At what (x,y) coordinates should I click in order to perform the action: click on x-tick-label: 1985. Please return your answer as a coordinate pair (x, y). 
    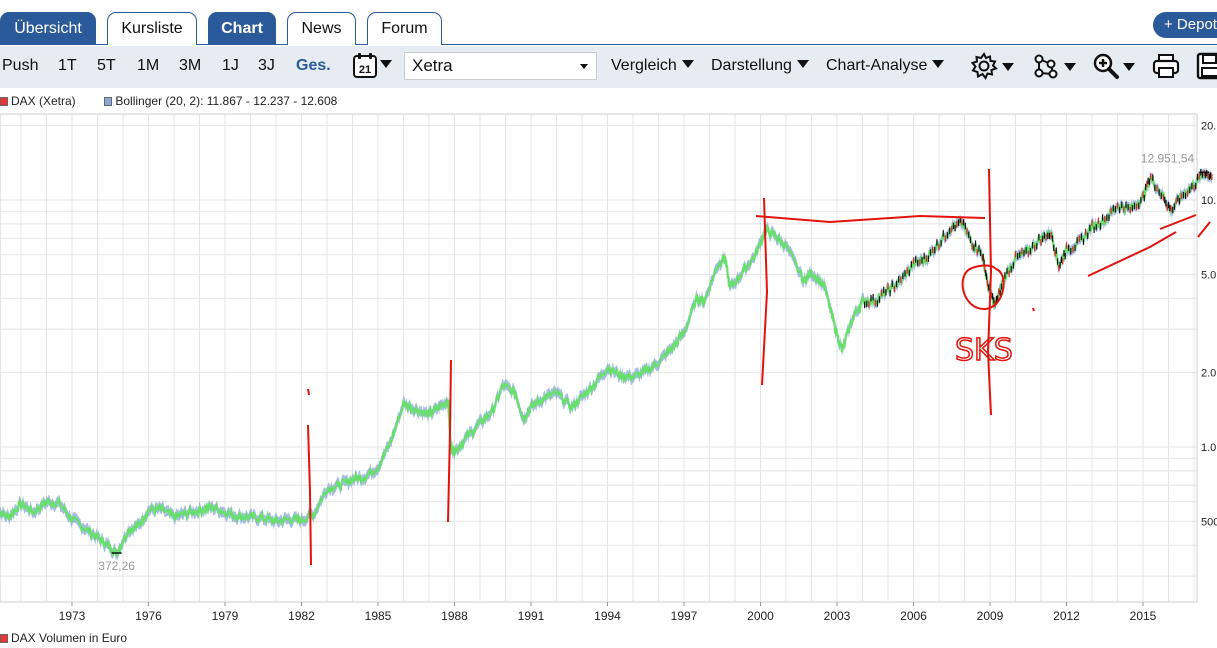
    Looking at the image, I should click on (378, 616).